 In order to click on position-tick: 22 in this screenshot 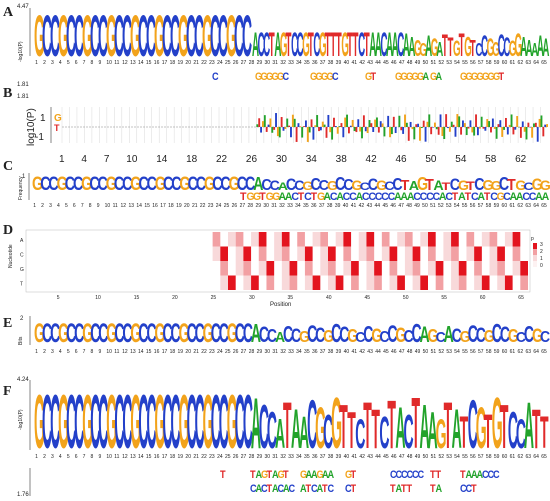, I will do `click(204, 352)`.